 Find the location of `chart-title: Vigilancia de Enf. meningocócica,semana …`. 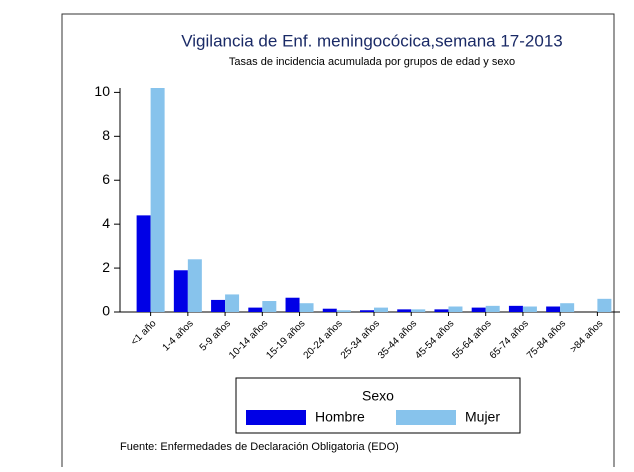

chart-title: Vigilancia de Enf. meningocócica,semana … is located at coordinates (372, 40).